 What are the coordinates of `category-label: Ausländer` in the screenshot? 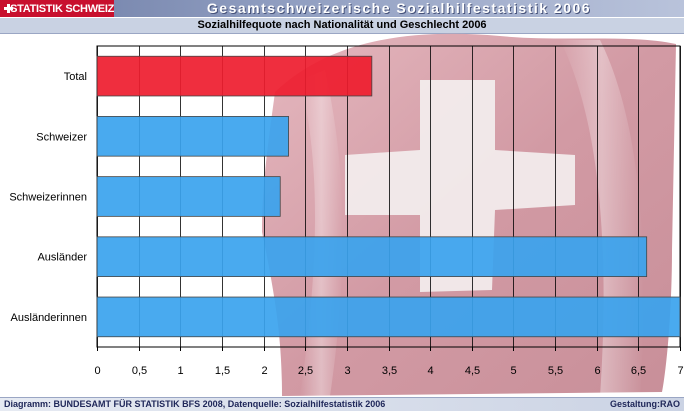 It's located at (62, 258).